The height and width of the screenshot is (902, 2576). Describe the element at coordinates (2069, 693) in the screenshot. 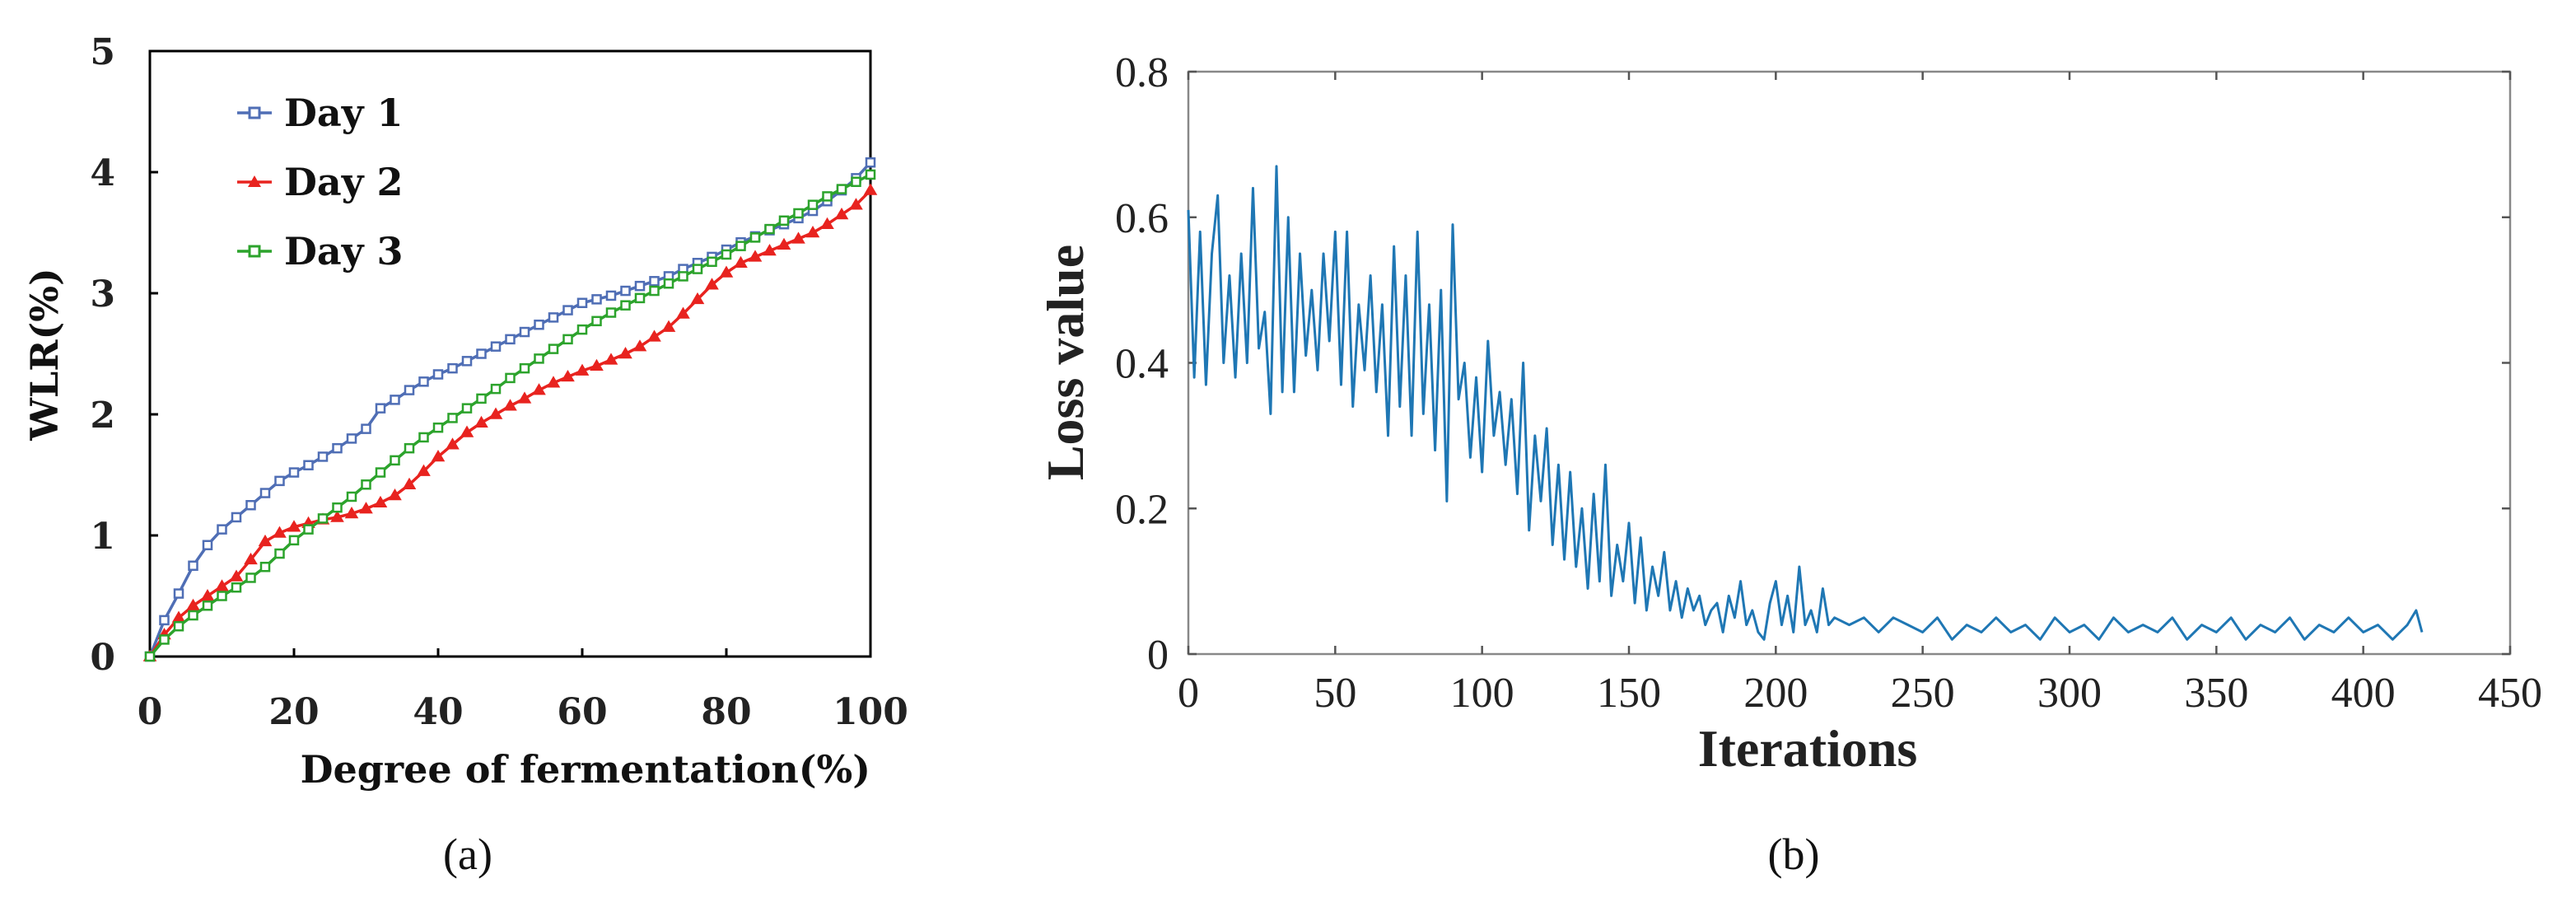

I see `panel-b-xtick-label: 300` at that location.